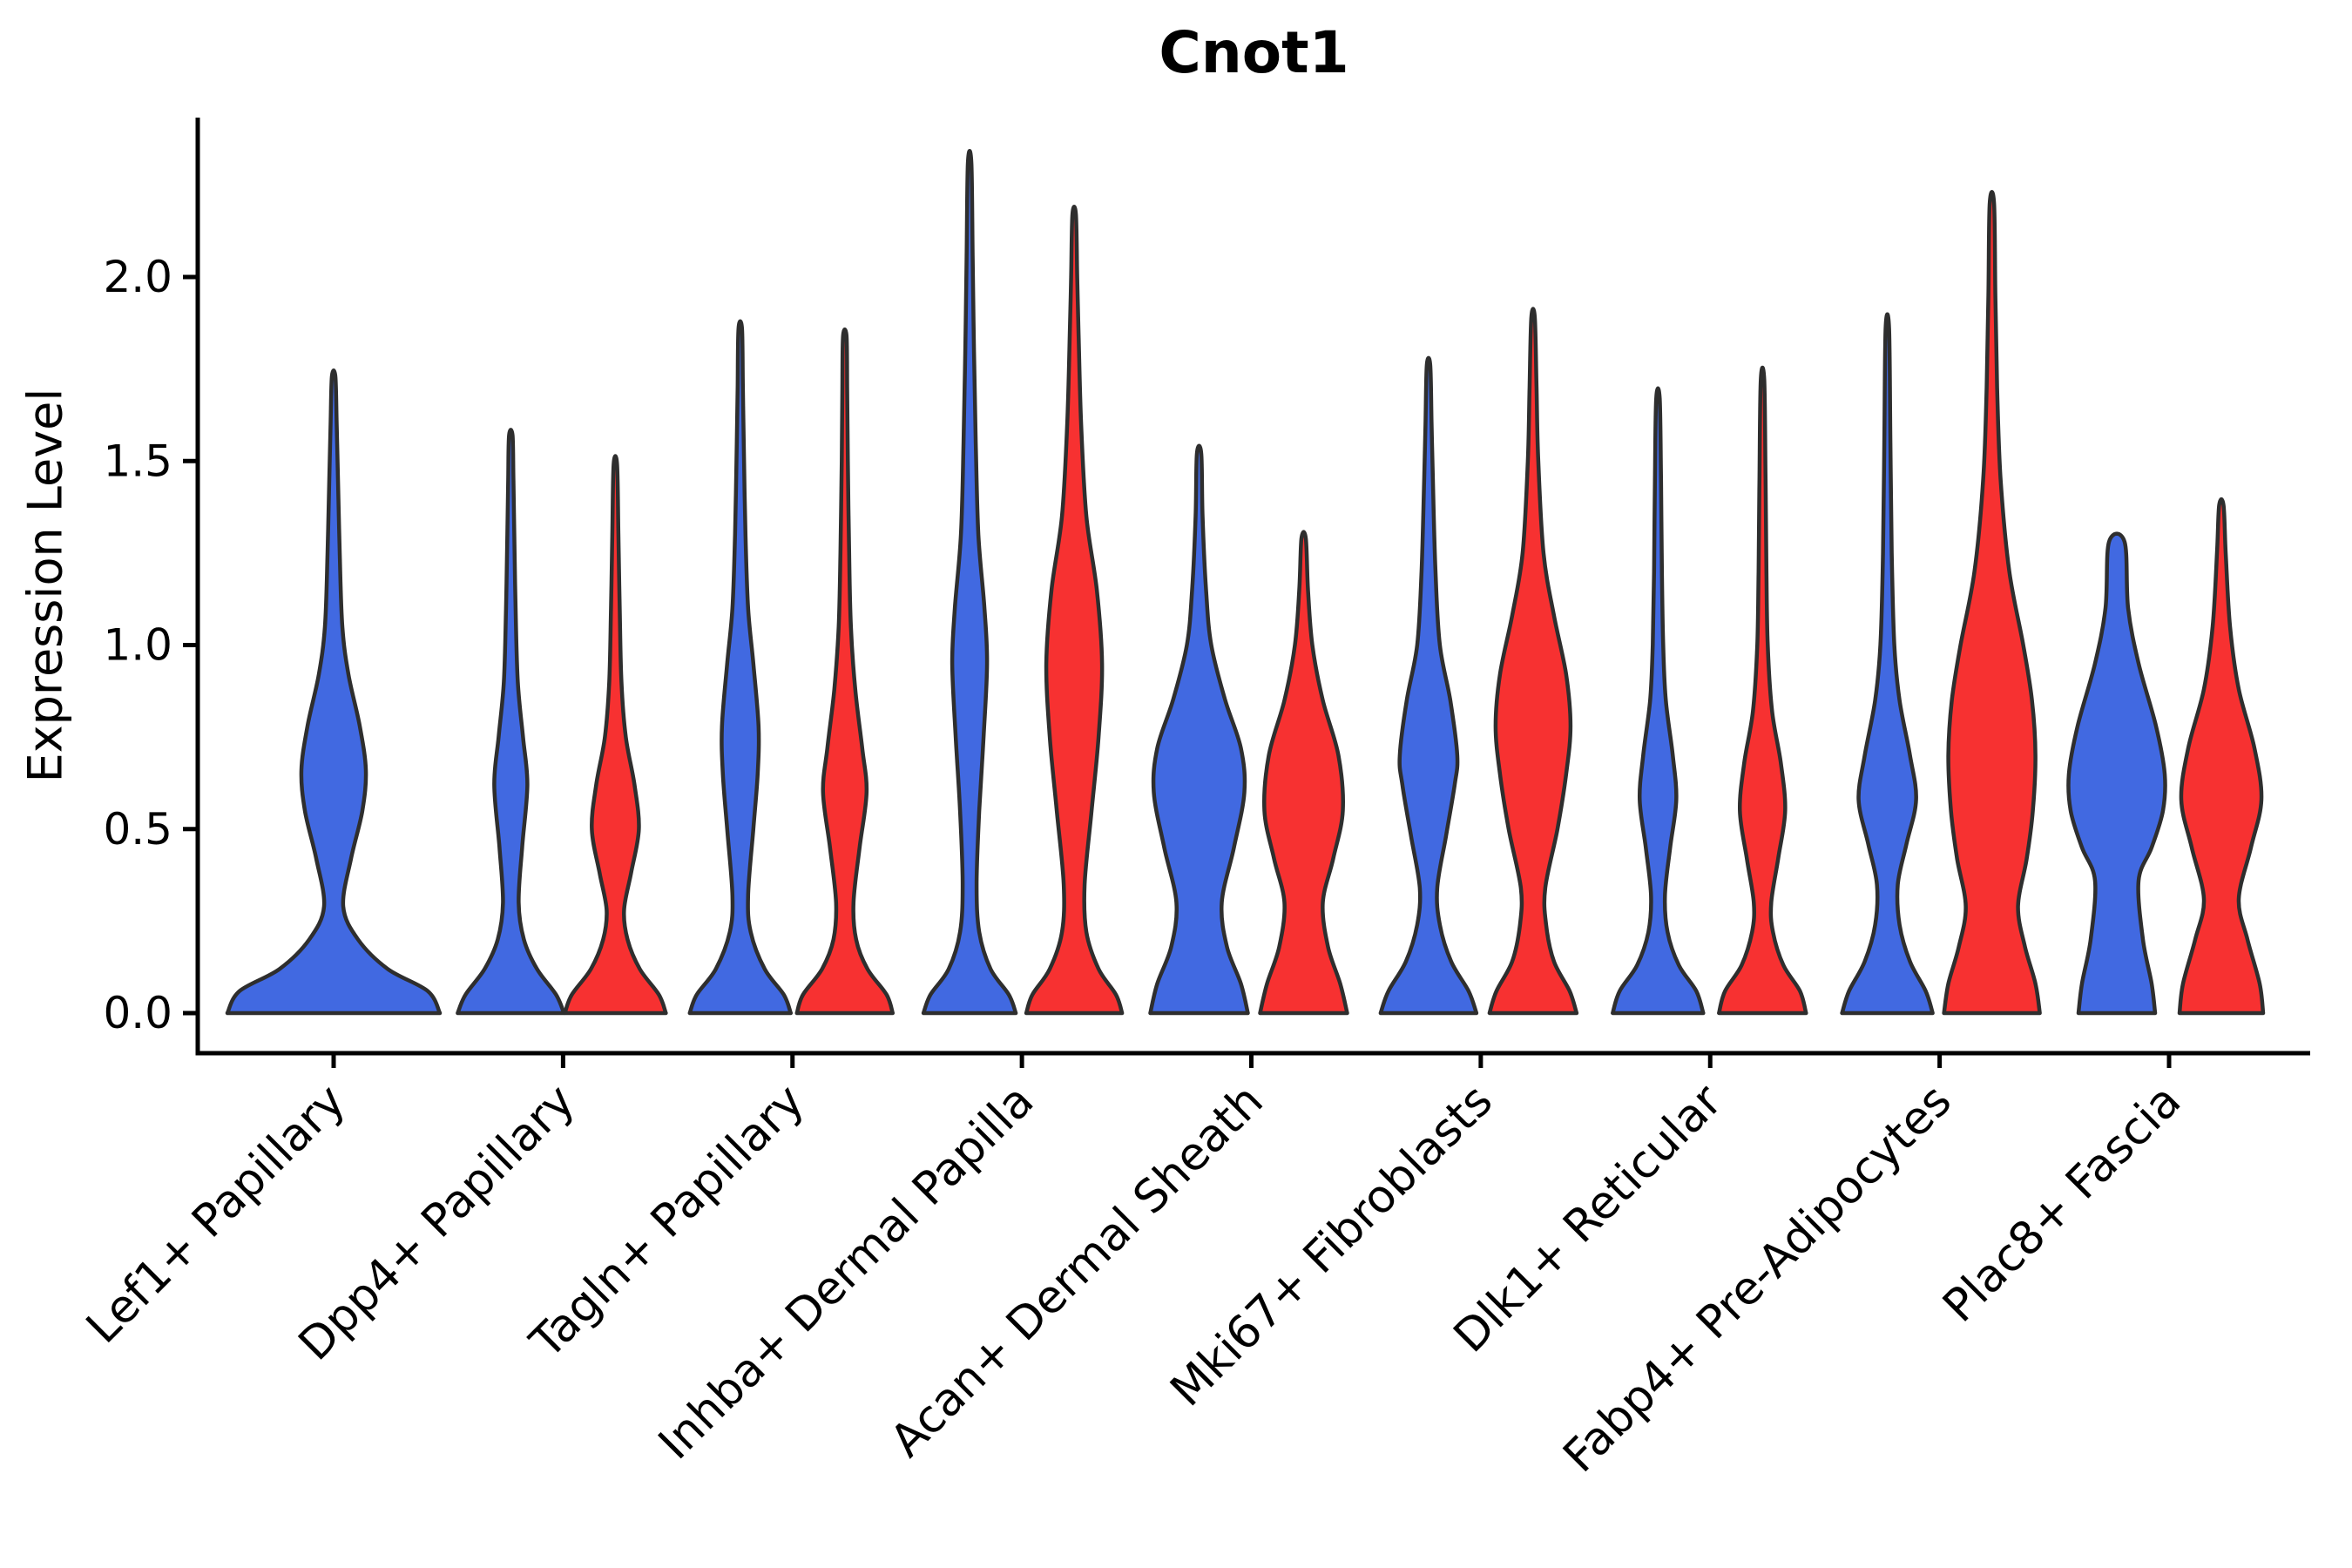 The height and width of the screenshot is (1568, 2352). What do you see at coordinates (1199, 729) in the screenshot?
I see `violin-acan-dermal-sheath-blue` at bounding box center [1199, 729].